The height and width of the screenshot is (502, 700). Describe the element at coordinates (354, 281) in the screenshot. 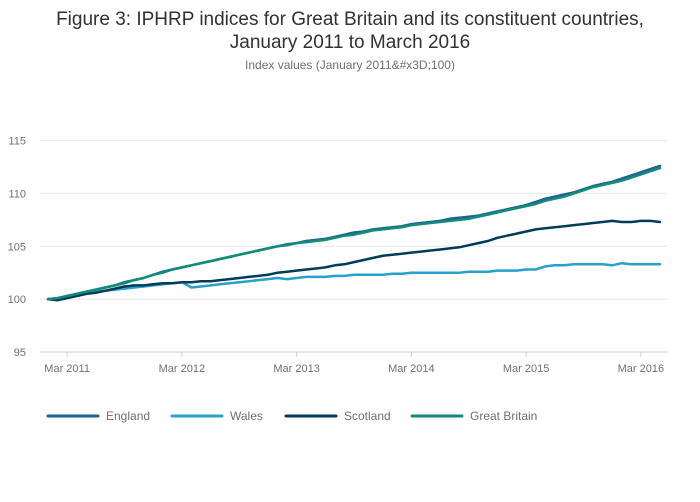

I see `series-line-wales` at that location.